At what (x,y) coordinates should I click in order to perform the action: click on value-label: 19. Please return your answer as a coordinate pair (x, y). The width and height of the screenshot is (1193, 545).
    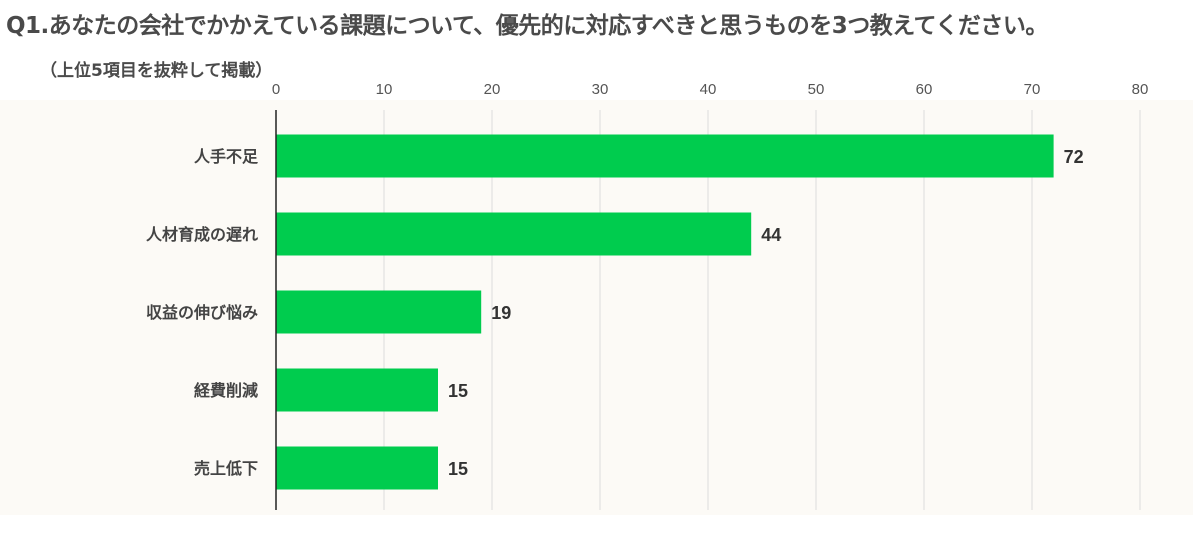
    Looking at the image, I should click on (501, 313).